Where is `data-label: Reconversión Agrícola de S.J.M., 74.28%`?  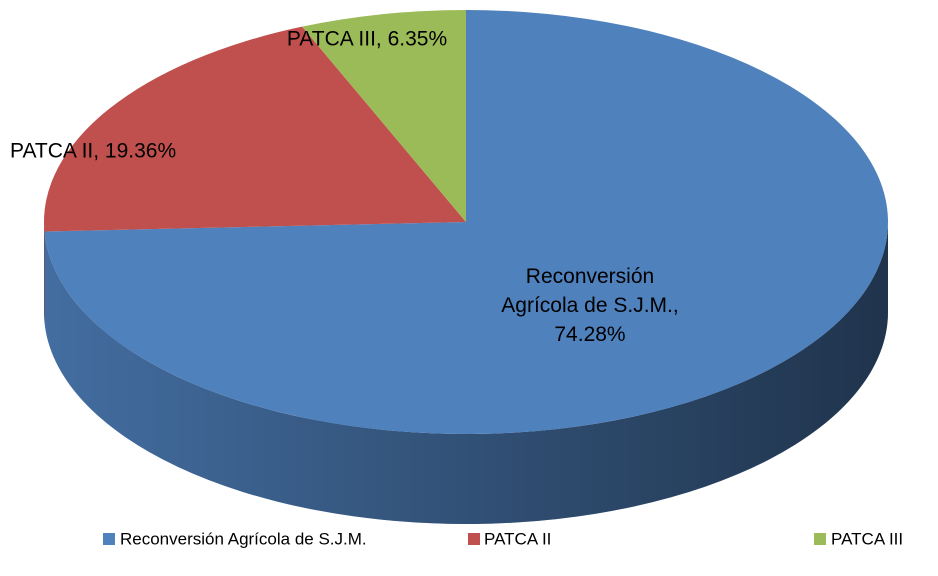 data-label: Reconversión Agrícola de S.J.M., 74.28% is located at coordinates (590, 305).